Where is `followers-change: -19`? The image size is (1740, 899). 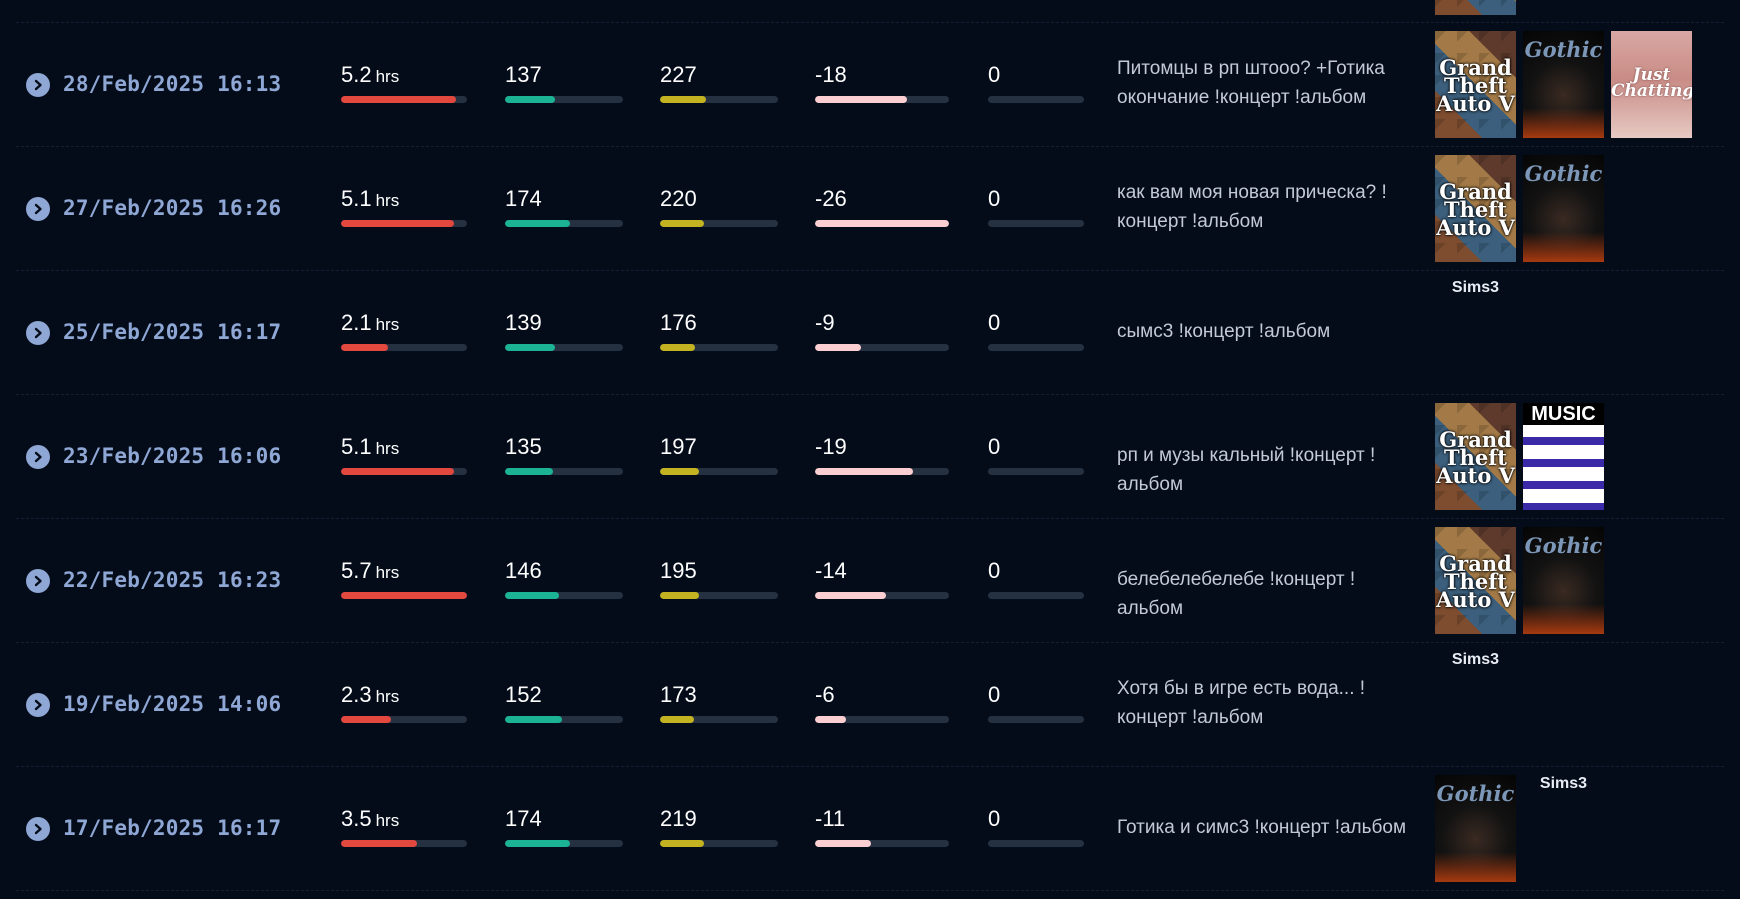 followers-change: -19 is located at coordinates (882, 454).